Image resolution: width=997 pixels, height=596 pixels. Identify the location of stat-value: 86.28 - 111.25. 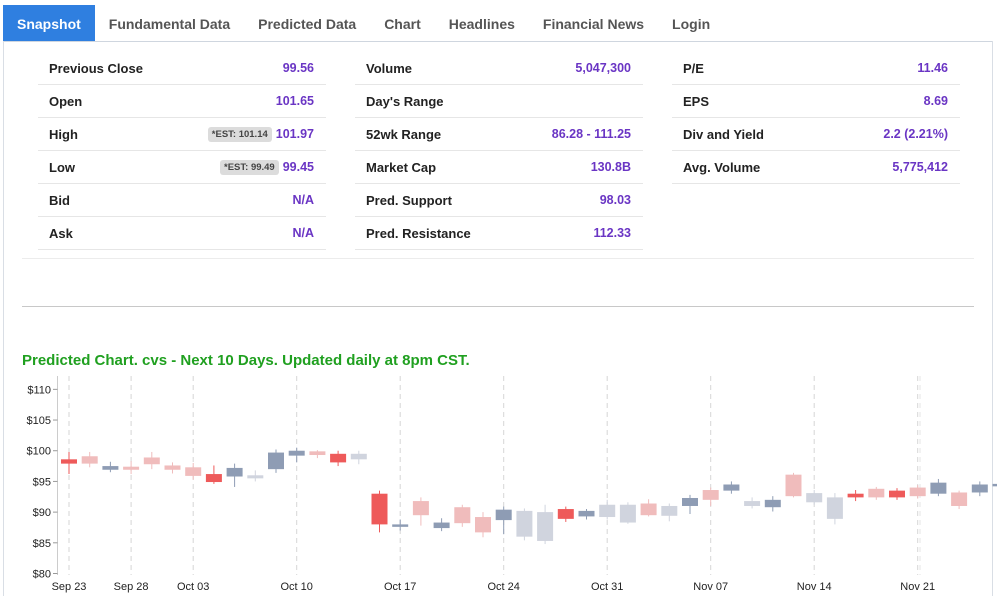
(591, 134).